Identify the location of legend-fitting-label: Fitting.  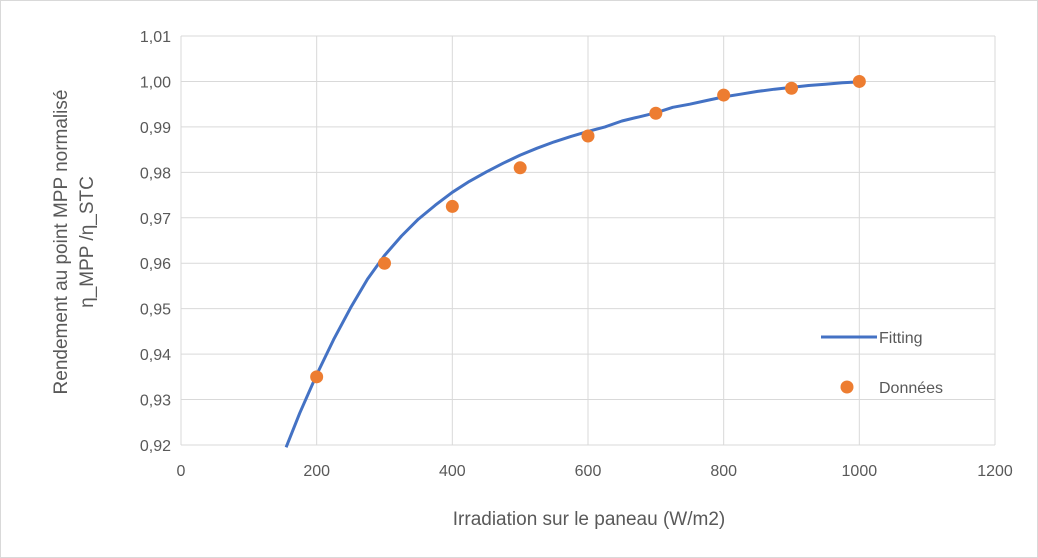
(901, 338).